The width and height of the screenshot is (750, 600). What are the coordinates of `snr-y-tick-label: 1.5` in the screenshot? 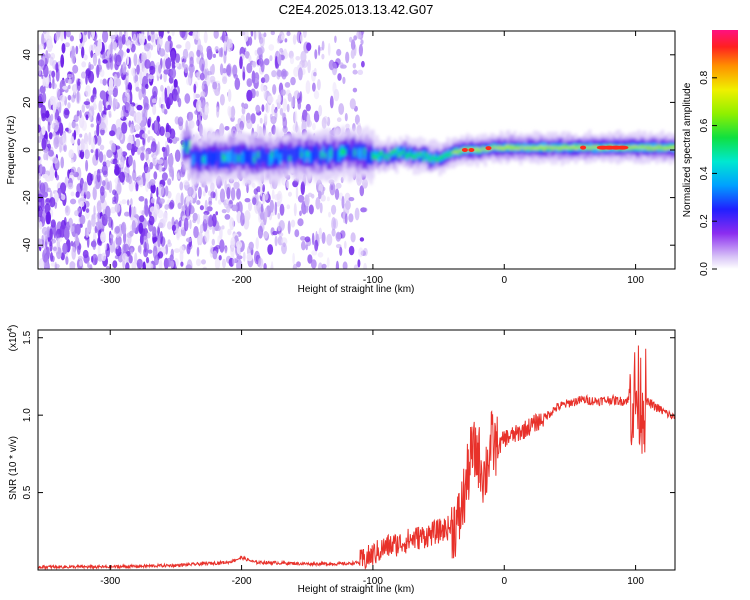 It's located at (27, 337).